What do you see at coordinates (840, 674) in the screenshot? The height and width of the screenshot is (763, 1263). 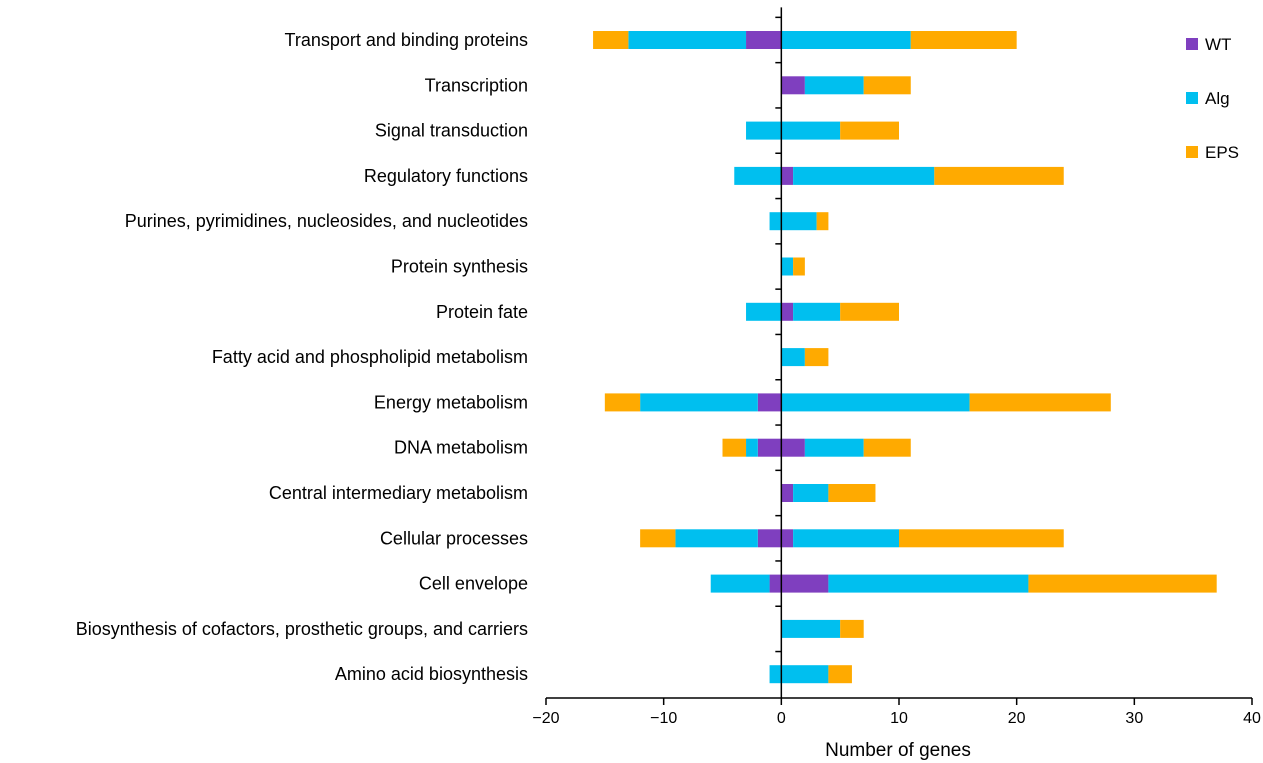 I see `bar-eps-pos-amino-acid-biosynthesis` at bounding box center [840, 674].